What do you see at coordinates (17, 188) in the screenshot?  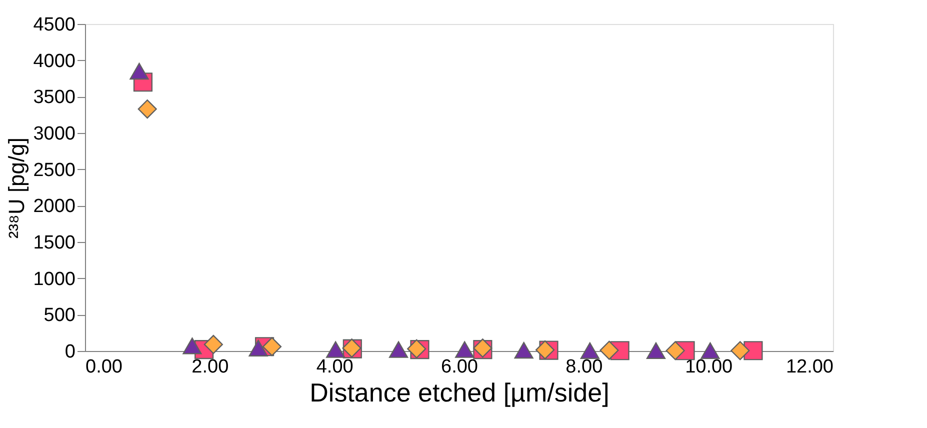 I see `y-axis-title: ²³⁸U [pg/g]` at bounding box center [17, 188].